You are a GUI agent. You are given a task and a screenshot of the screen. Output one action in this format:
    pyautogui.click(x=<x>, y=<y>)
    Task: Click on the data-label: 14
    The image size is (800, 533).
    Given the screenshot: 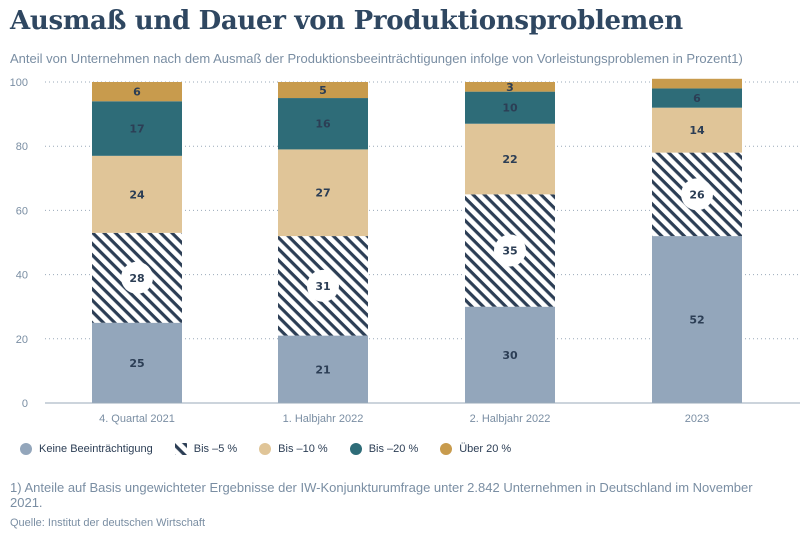 What is the action you would take?
    pyautogui.click(x=697, y=130)
    